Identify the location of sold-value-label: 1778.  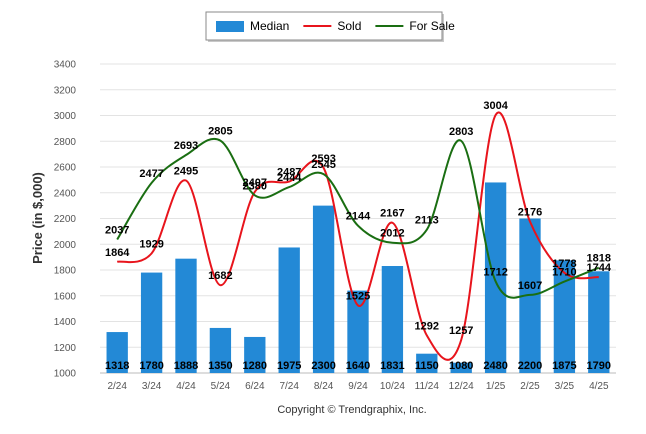
(564, 264).